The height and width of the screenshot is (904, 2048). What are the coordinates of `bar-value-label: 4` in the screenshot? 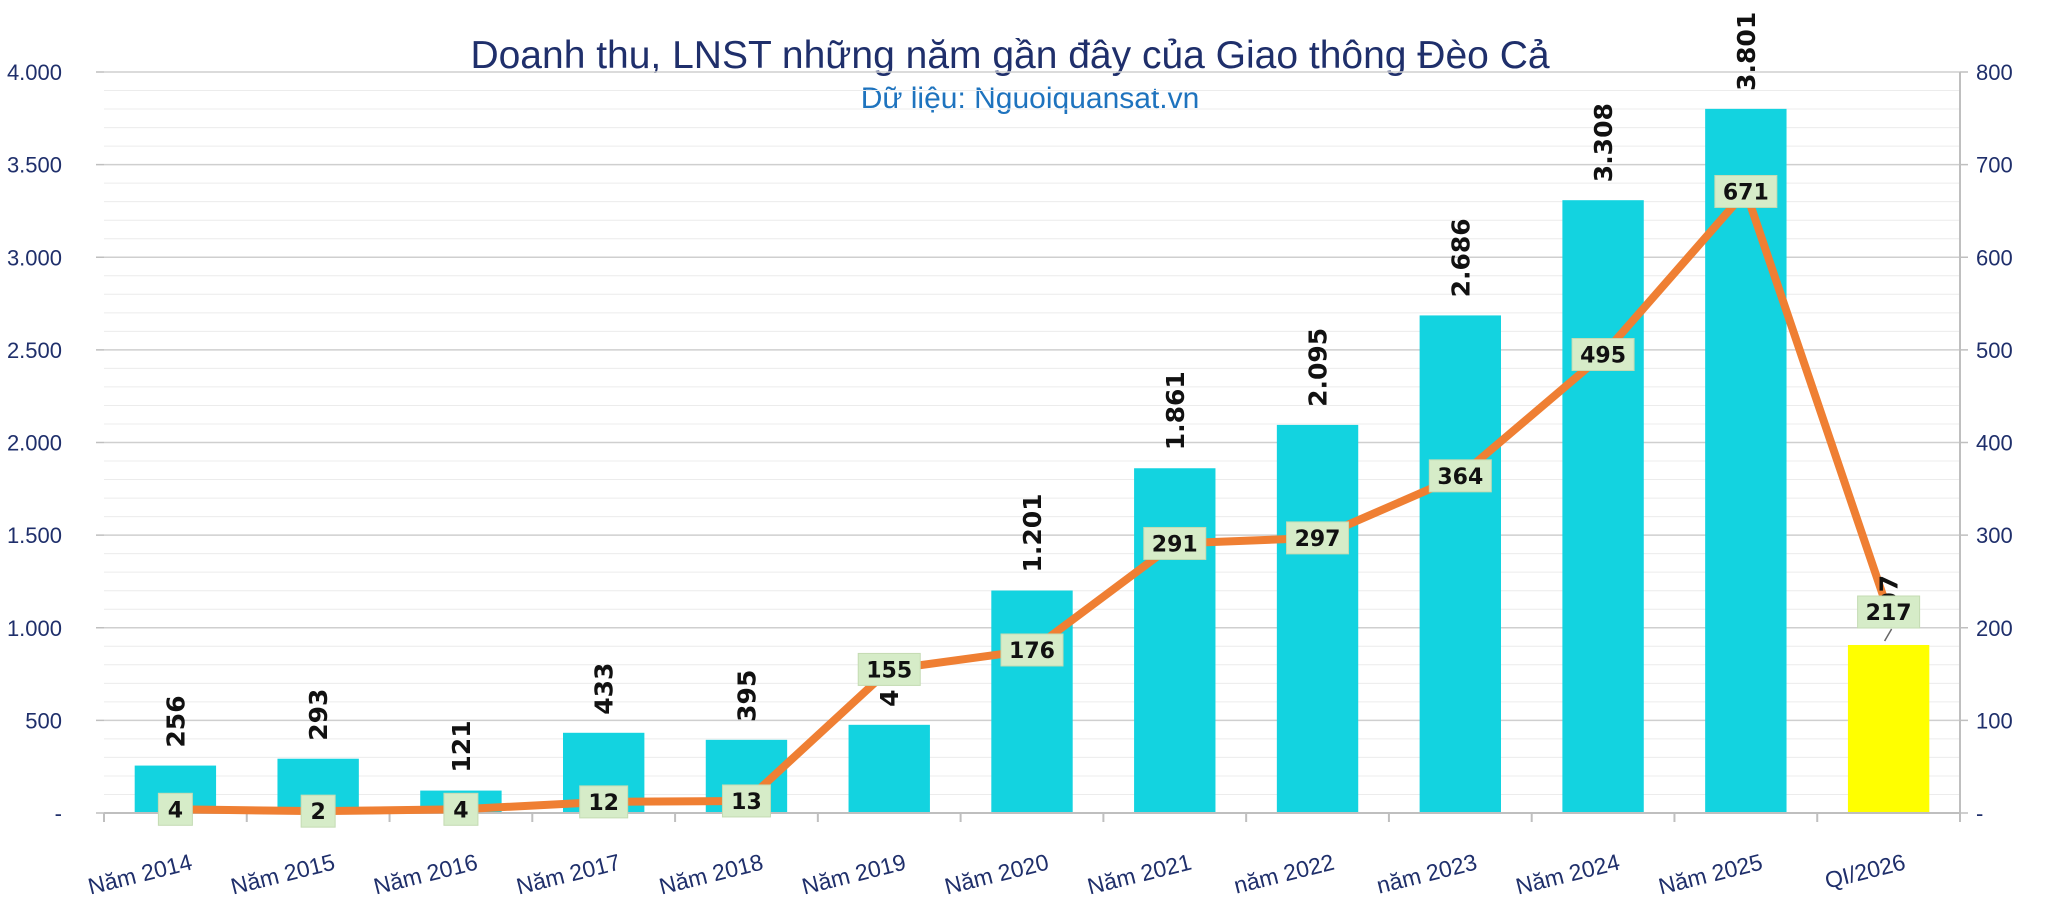 It's located at (889, 697).